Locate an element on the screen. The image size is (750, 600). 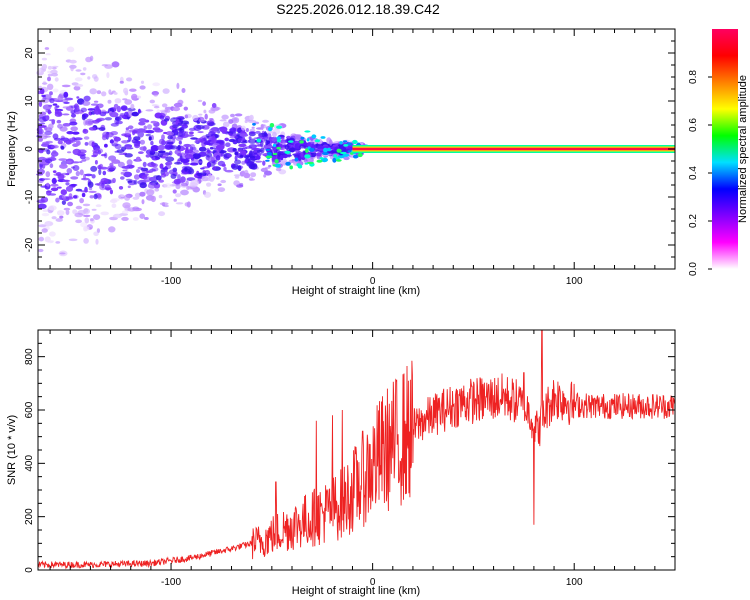
colorbar-tick-label: 0.4 is located at coordinates (693, 173).